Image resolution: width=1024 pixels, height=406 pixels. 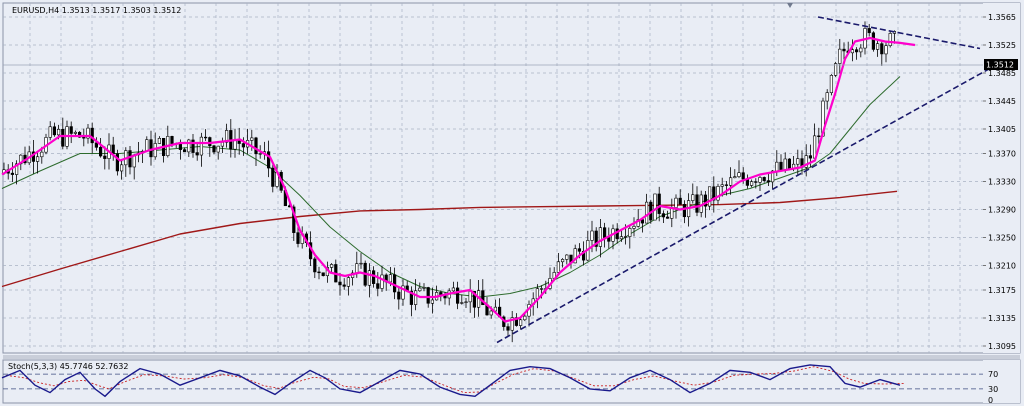 I want to click on stoch-axis-label: 30, so click(x=993, y=389).